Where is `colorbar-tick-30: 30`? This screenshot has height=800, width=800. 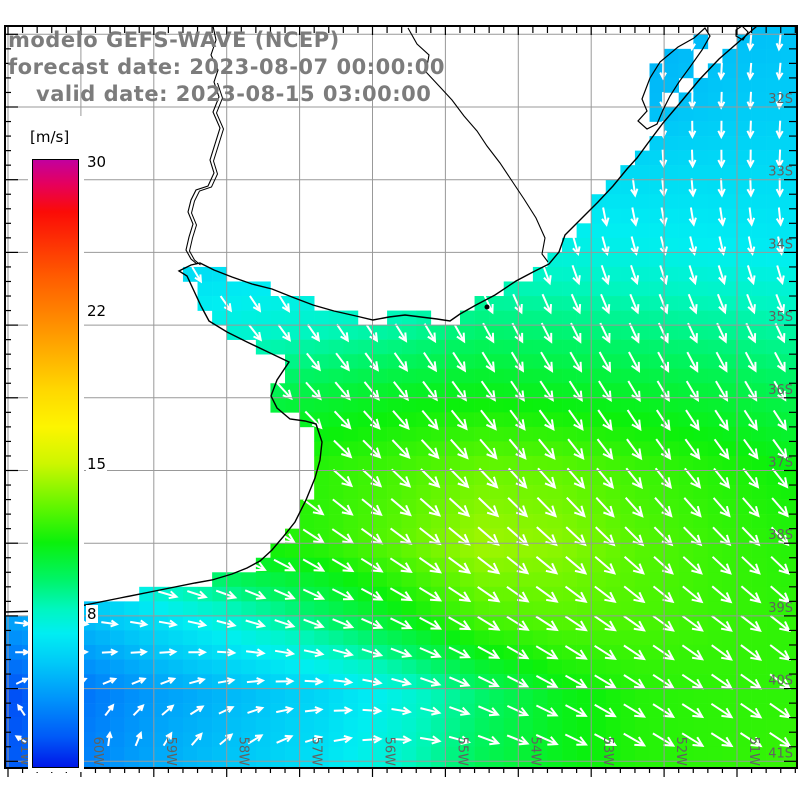 colorbar-tick-30: 30 is located at coordinates (97, 162).